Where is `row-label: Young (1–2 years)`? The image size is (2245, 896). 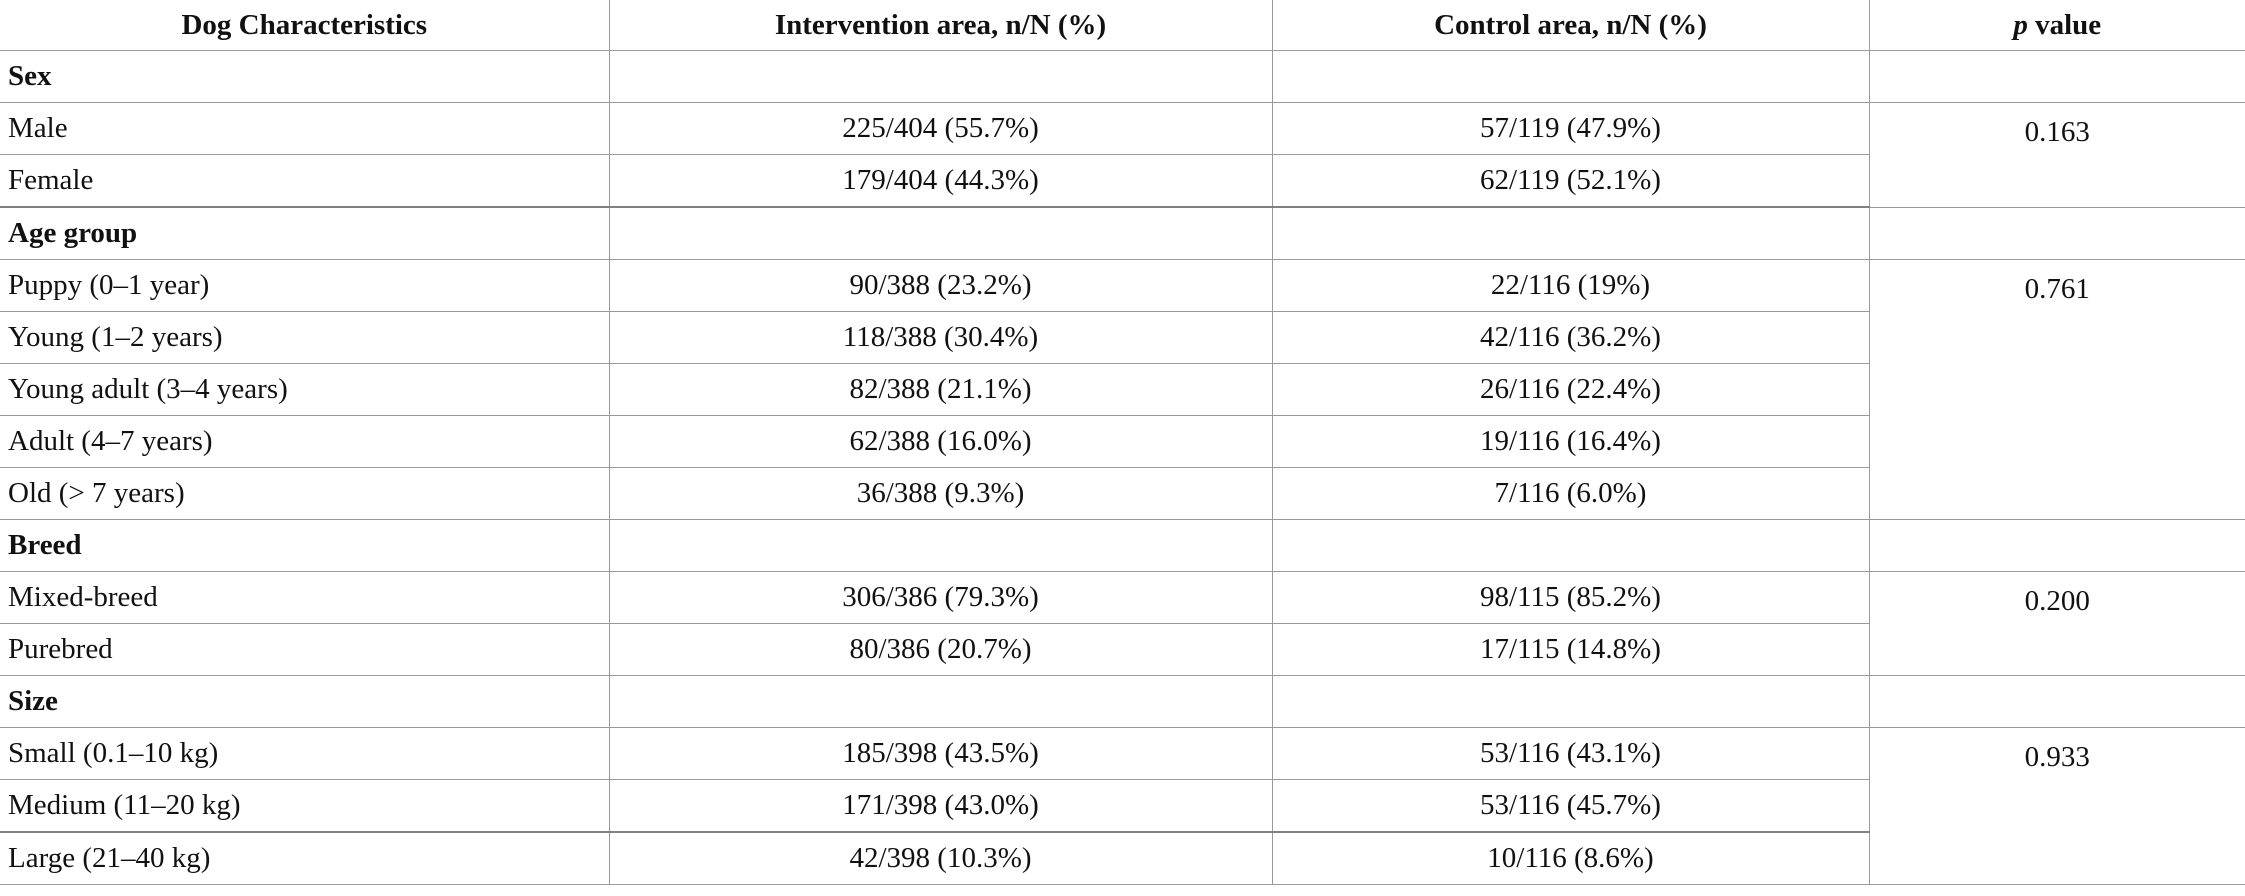 row-label: Young (1–2 years) is located at coordinates (304, 337).